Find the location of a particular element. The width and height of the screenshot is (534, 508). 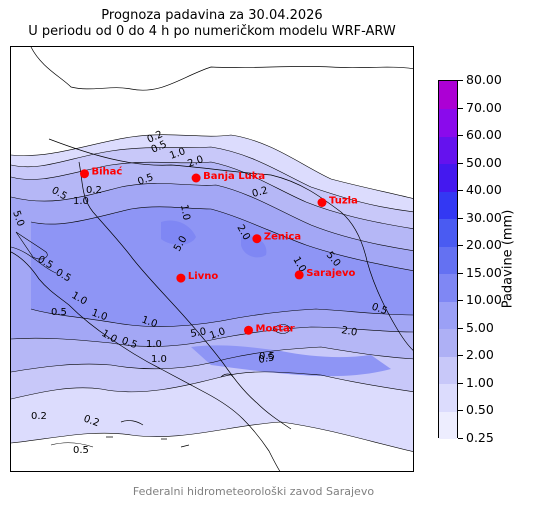

colorbar-tick-label: 40.00 is located at coordinates (484, 189).